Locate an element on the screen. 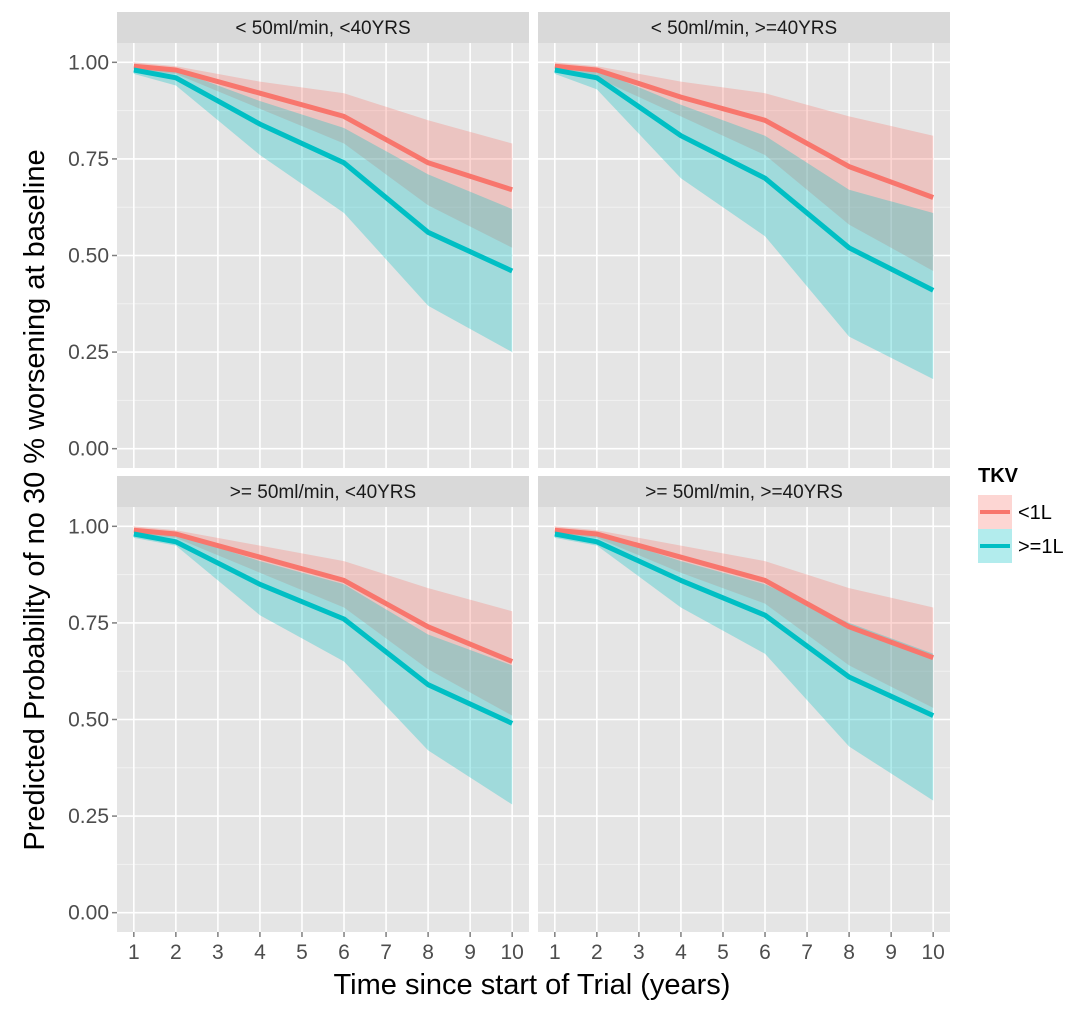 The height and width of the screenshot is (1009, 1076). legend-item-ge1l: >=1L is located at coordinates (1021, 546).